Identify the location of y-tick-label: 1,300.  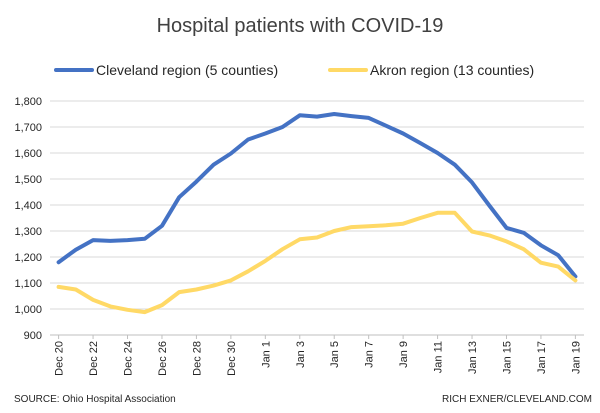
(28, 232).